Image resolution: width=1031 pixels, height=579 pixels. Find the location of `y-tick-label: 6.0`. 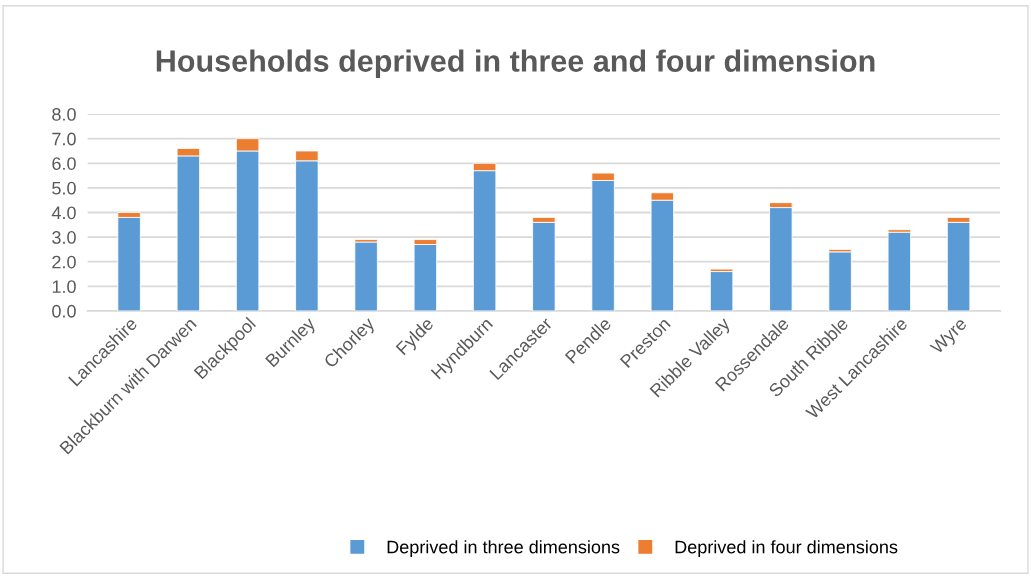

y-tick-label: 6.0 is located at coordinates (64, 163).